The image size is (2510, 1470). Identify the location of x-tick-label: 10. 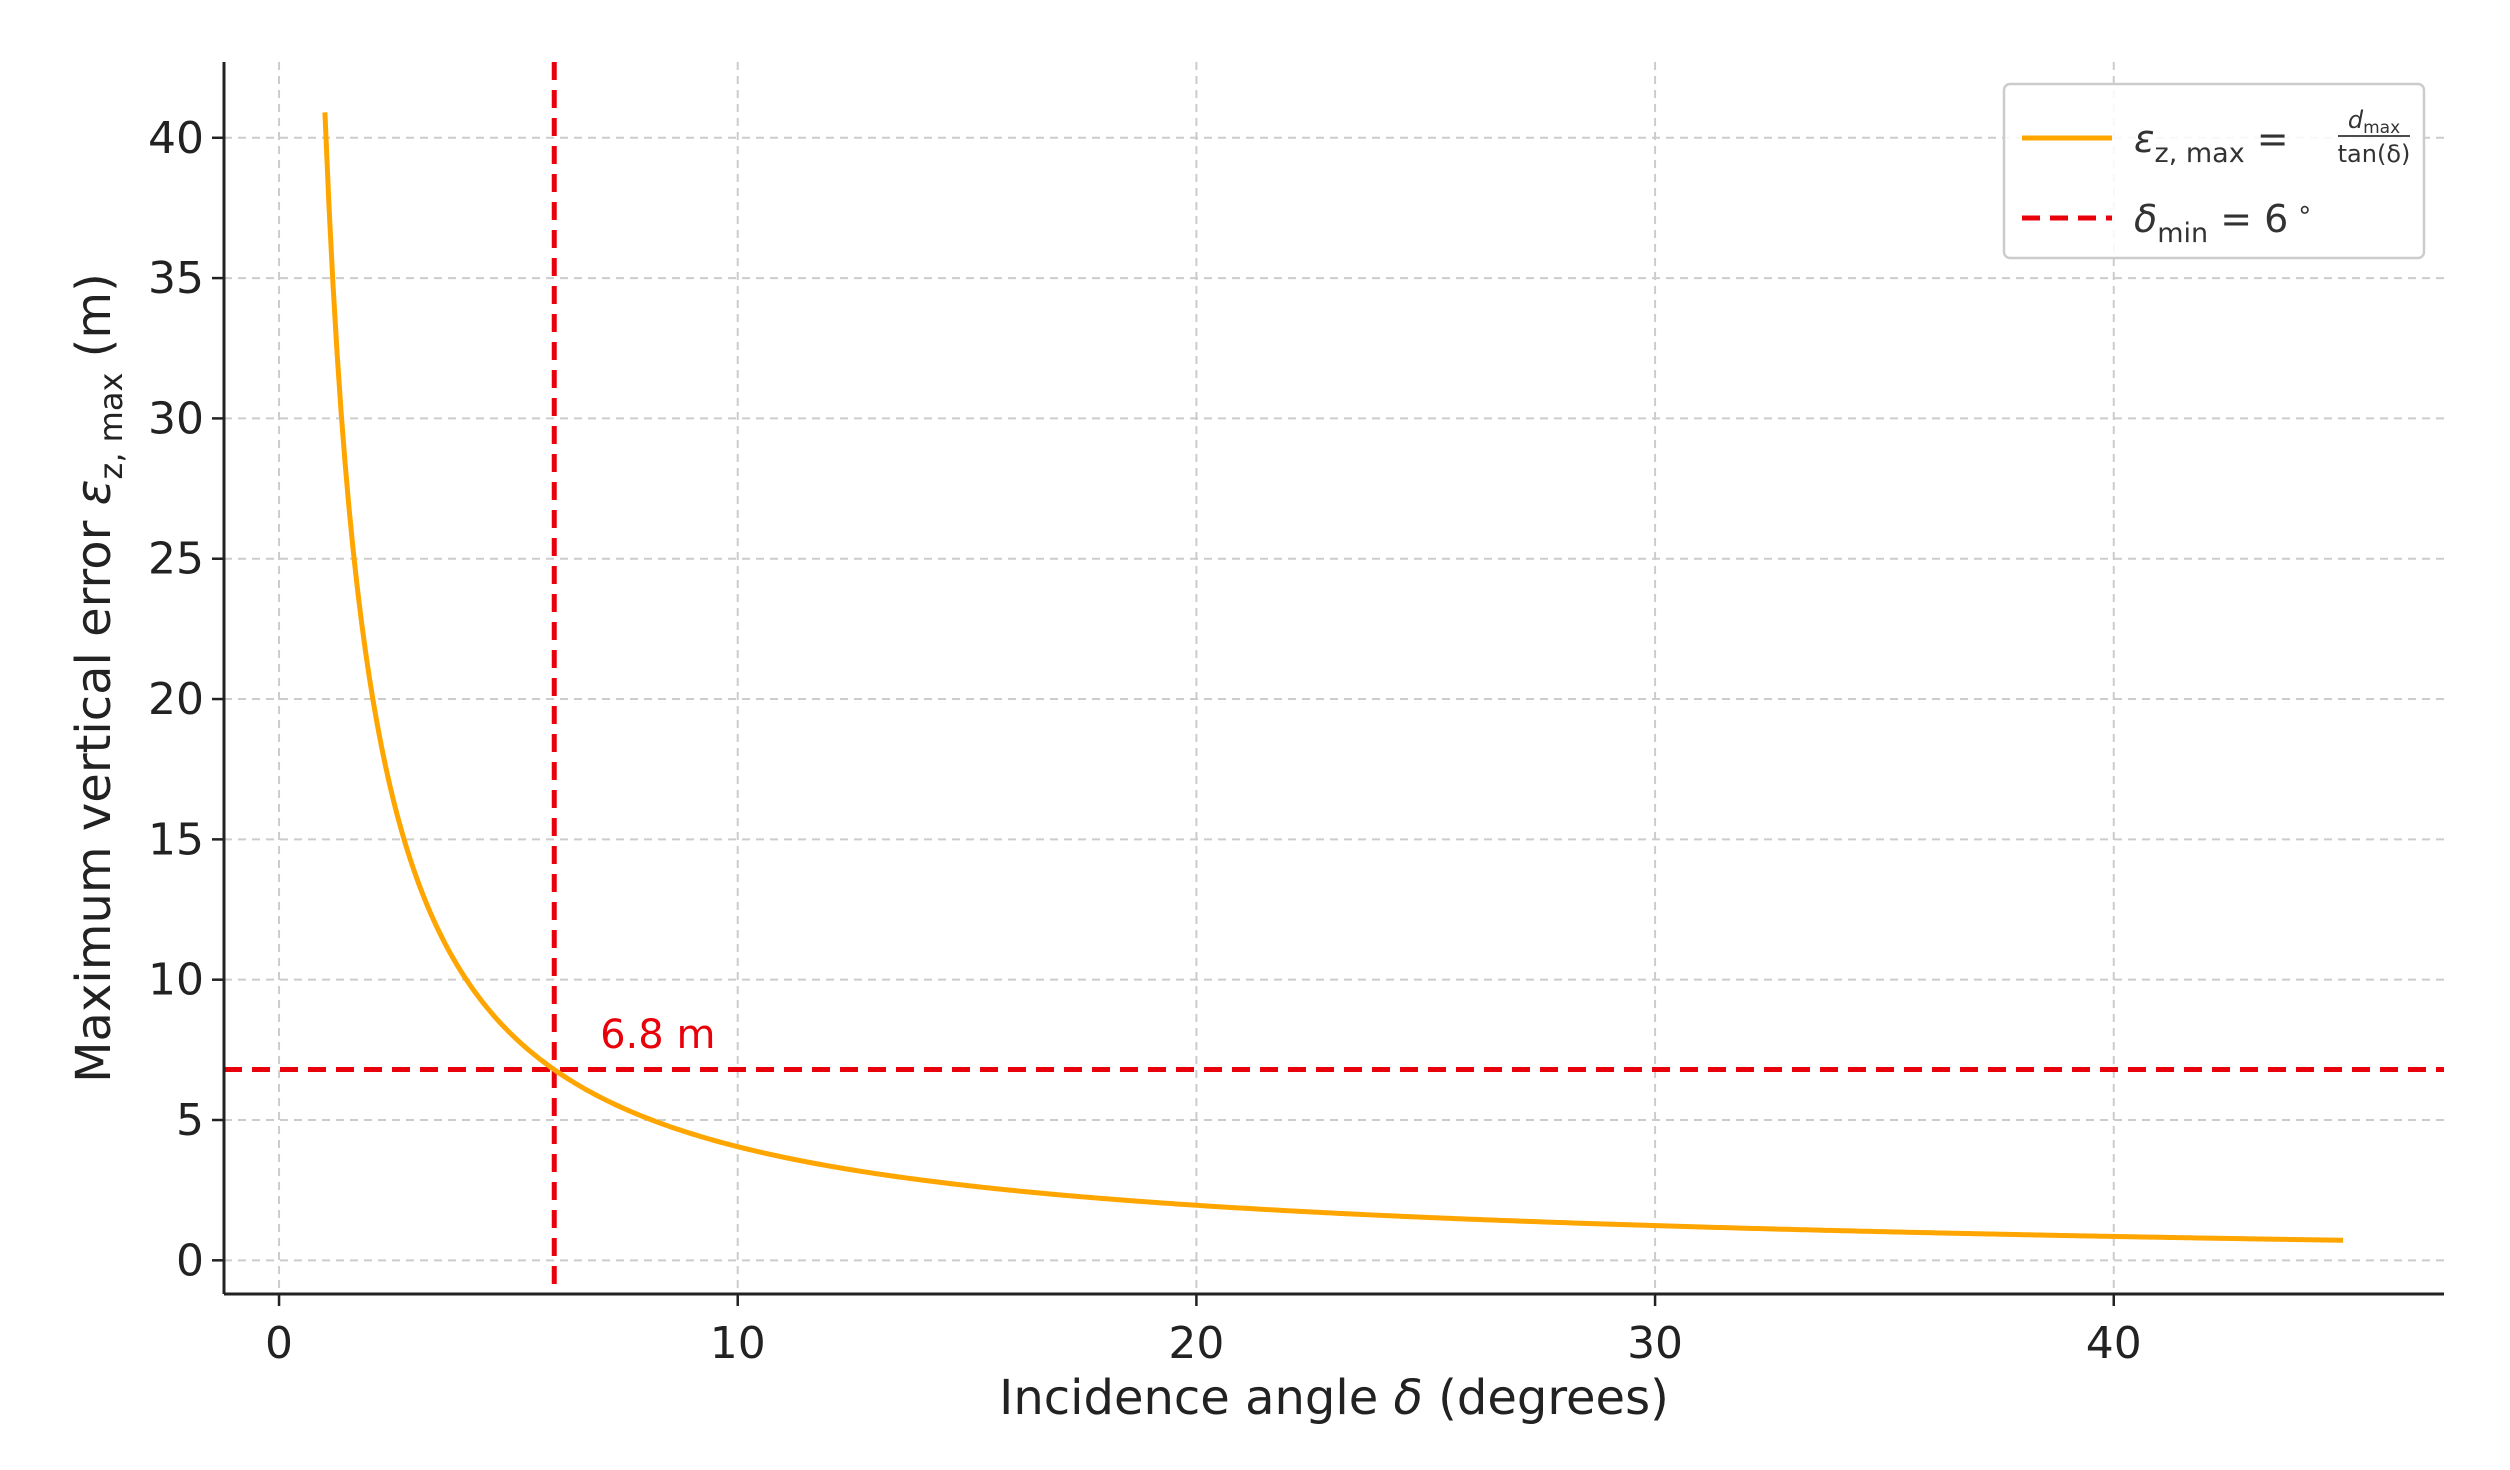
(738, 1343).